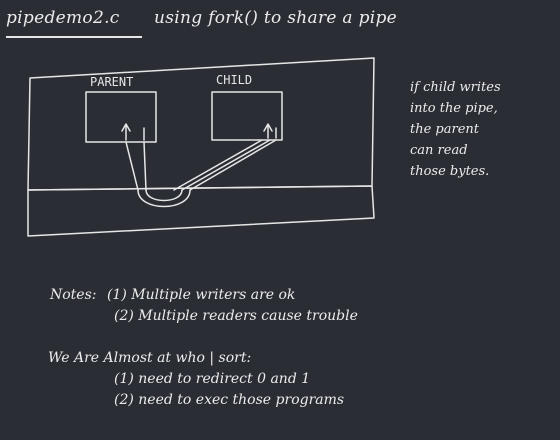  Describe the element at coordinates (132, 166) in the screenshot. I see `parent-pipe-left` at that location.